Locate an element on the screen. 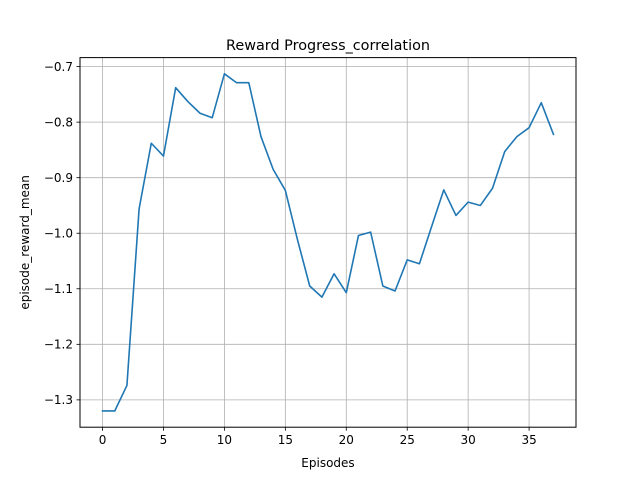  y-tick-label: −1.2 is located at coordinates (58, 345).